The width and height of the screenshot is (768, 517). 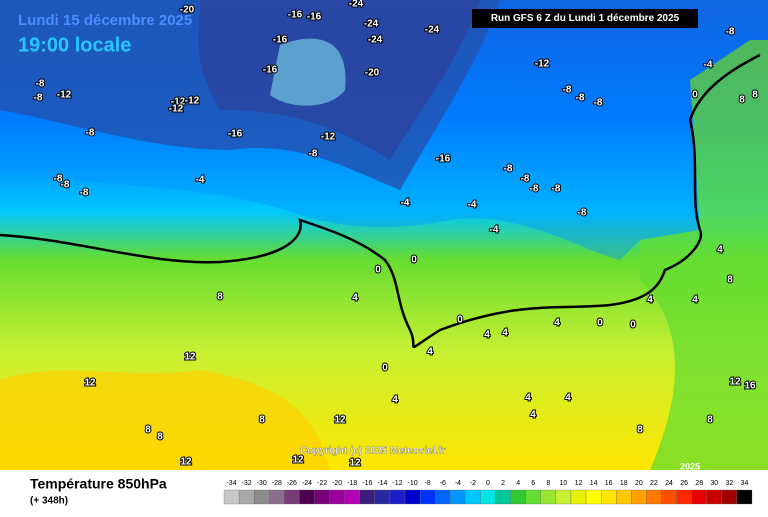 I want to click on lead-time: (+ 348h), so click(x=49, y=501).